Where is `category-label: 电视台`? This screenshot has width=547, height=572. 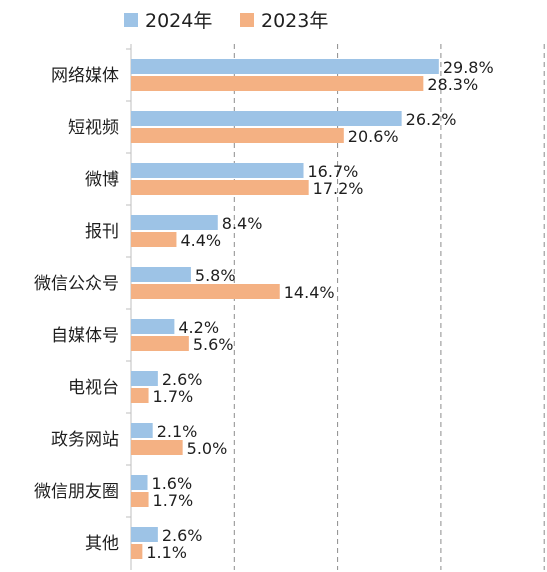 category-label: 电视台 is located at coordinates (93, 388).